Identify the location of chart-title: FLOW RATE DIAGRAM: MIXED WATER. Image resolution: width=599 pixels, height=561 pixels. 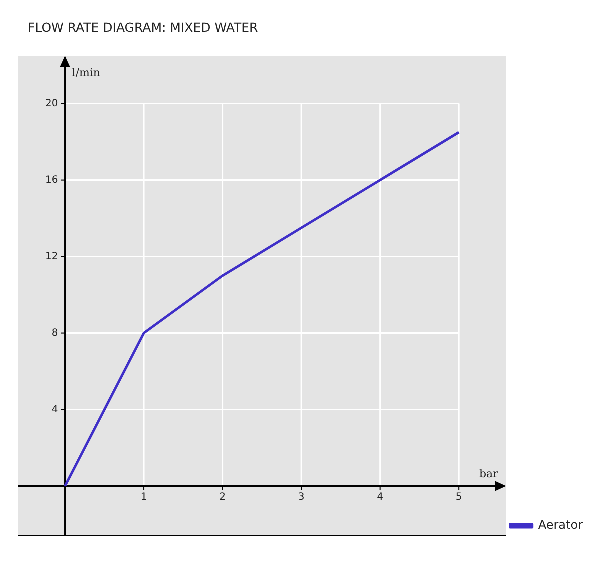
(144, 28).